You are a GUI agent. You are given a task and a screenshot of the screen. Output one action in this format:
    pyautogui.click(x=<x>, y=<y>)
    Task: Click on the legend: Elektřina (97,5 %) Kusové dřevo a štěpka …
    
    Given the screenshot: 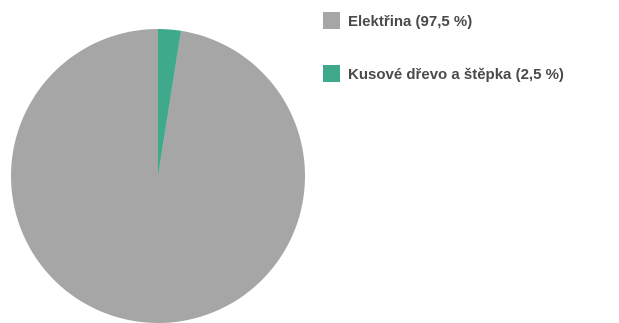 What is the action you would take?
    pyautogui.click(x=443, y=47)
    